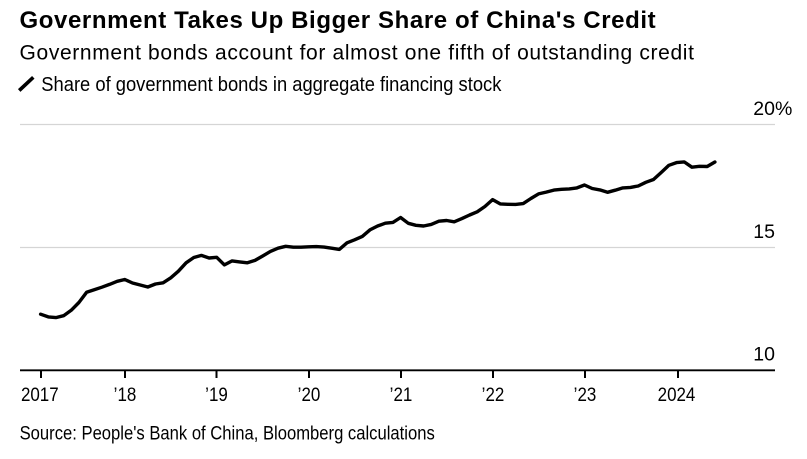 This screenshot has height=459, width=807. I want to click on svg-text: ’18, so click(125, 394).